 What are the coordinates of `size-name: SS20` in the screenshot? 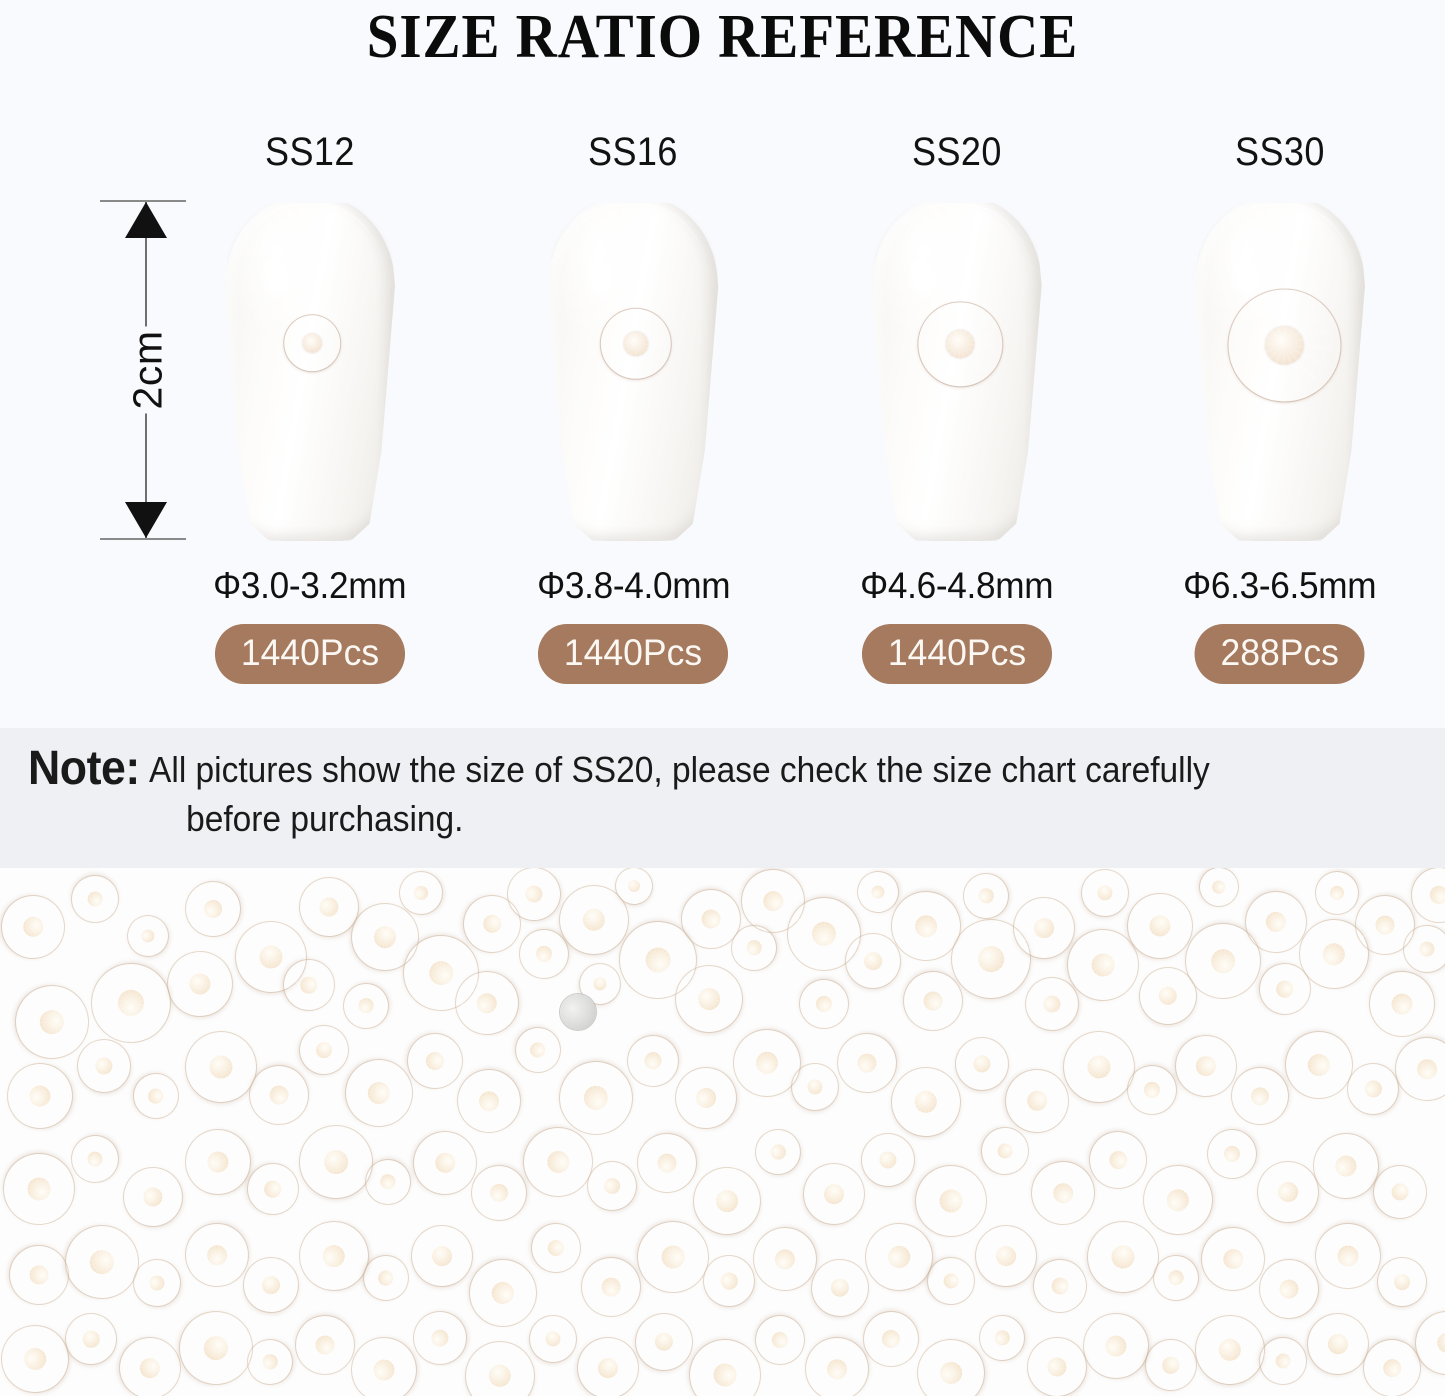 It's located at (956, 152).